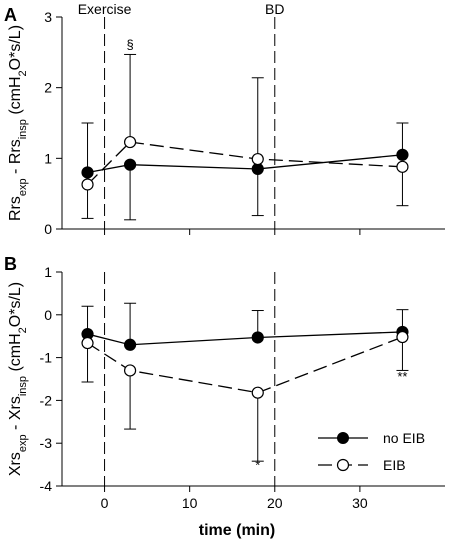 This screenshot has width=462, height=548. Describe the element at coordinates (10, 15) in the screenshot. I see `panel-letter: A` at that location.